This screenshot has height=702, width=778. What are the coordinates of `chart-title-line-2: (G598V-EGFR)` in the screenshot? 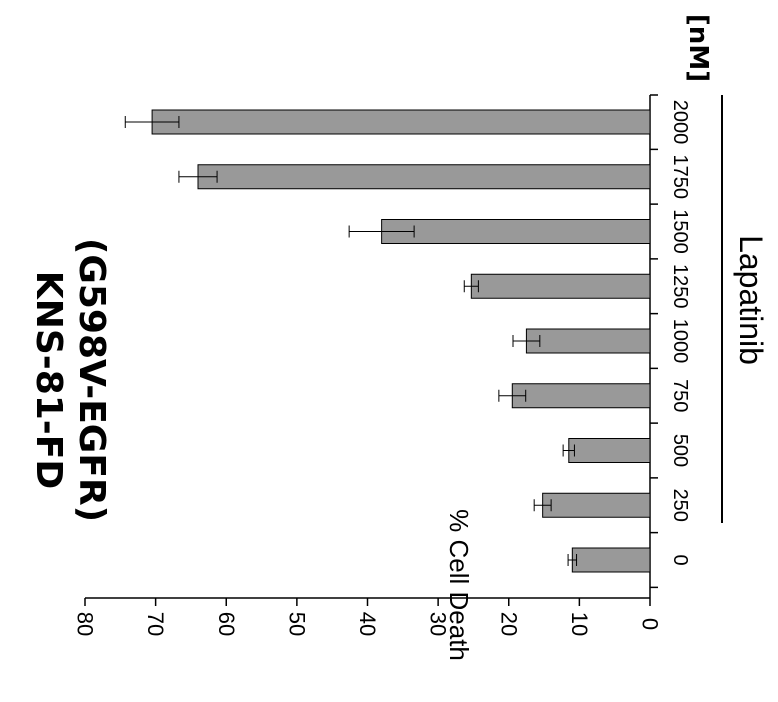 It's located at (91, 380).